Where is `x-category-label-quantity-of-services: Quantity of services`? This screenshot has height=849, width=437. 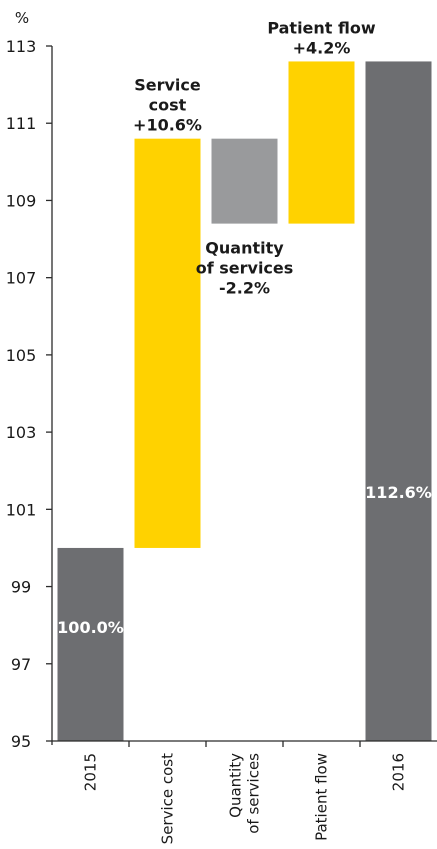
x-category-label-quantity-of-services: Quantity of services is located at coordinates (245, 793).